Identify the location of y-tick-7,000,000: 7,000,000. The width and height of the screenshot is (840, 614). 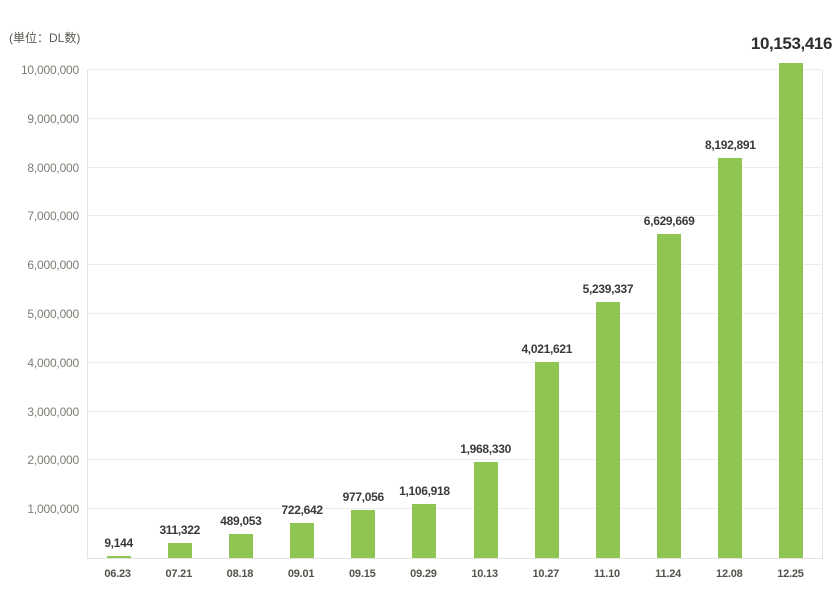
(53, 216).